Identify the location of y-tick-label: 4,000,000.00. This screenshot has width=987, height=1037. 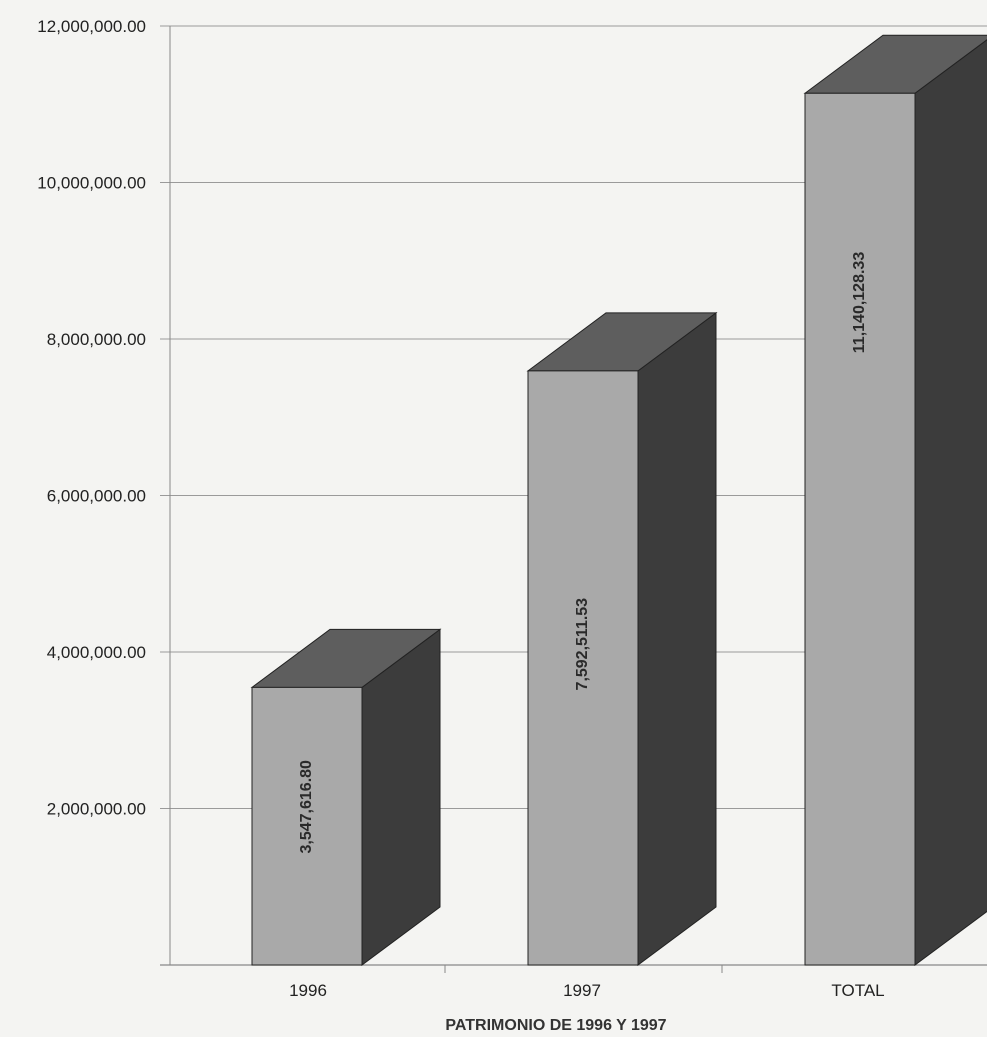
(96, 652).